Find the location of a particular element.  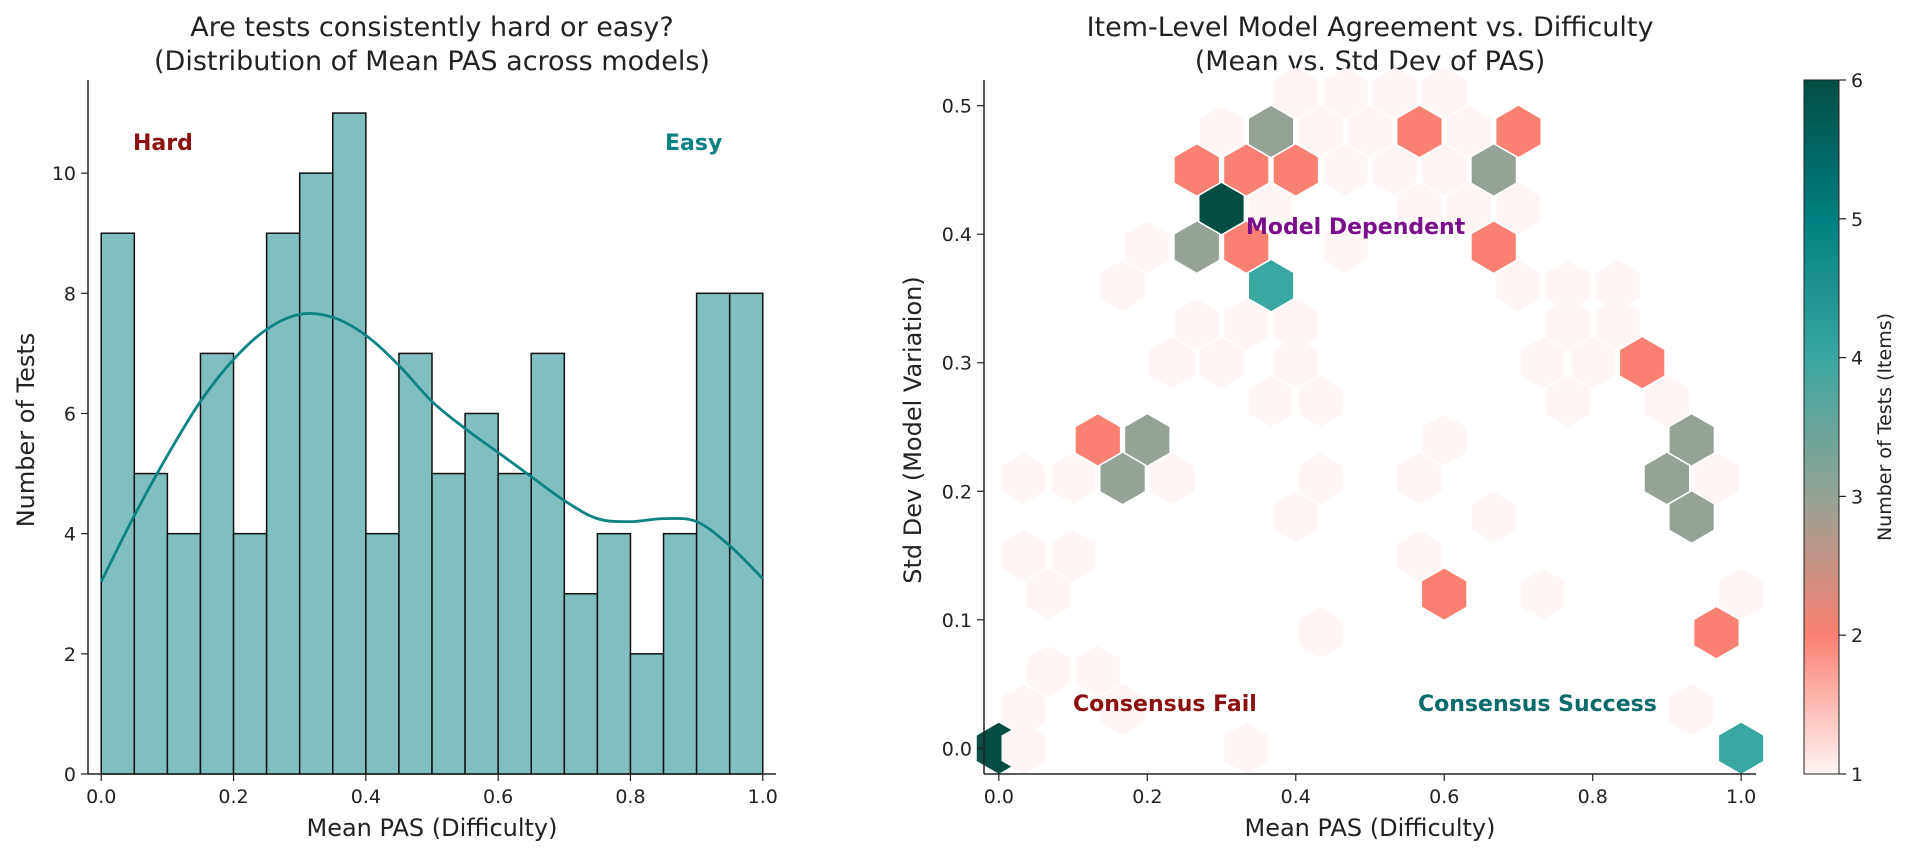

hexbin-x-tick-label: 1.0 is located at coordinates (1741, 797).